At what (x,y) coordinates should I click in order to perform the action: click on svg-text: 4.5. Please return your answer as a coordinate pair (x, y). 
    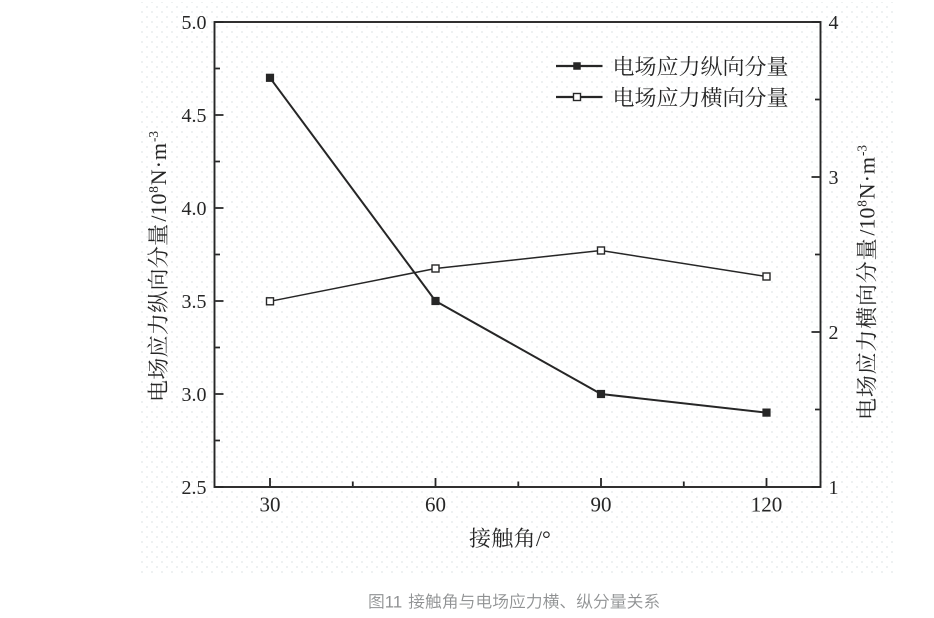
    Looking at the image, I should click on (194, 116).